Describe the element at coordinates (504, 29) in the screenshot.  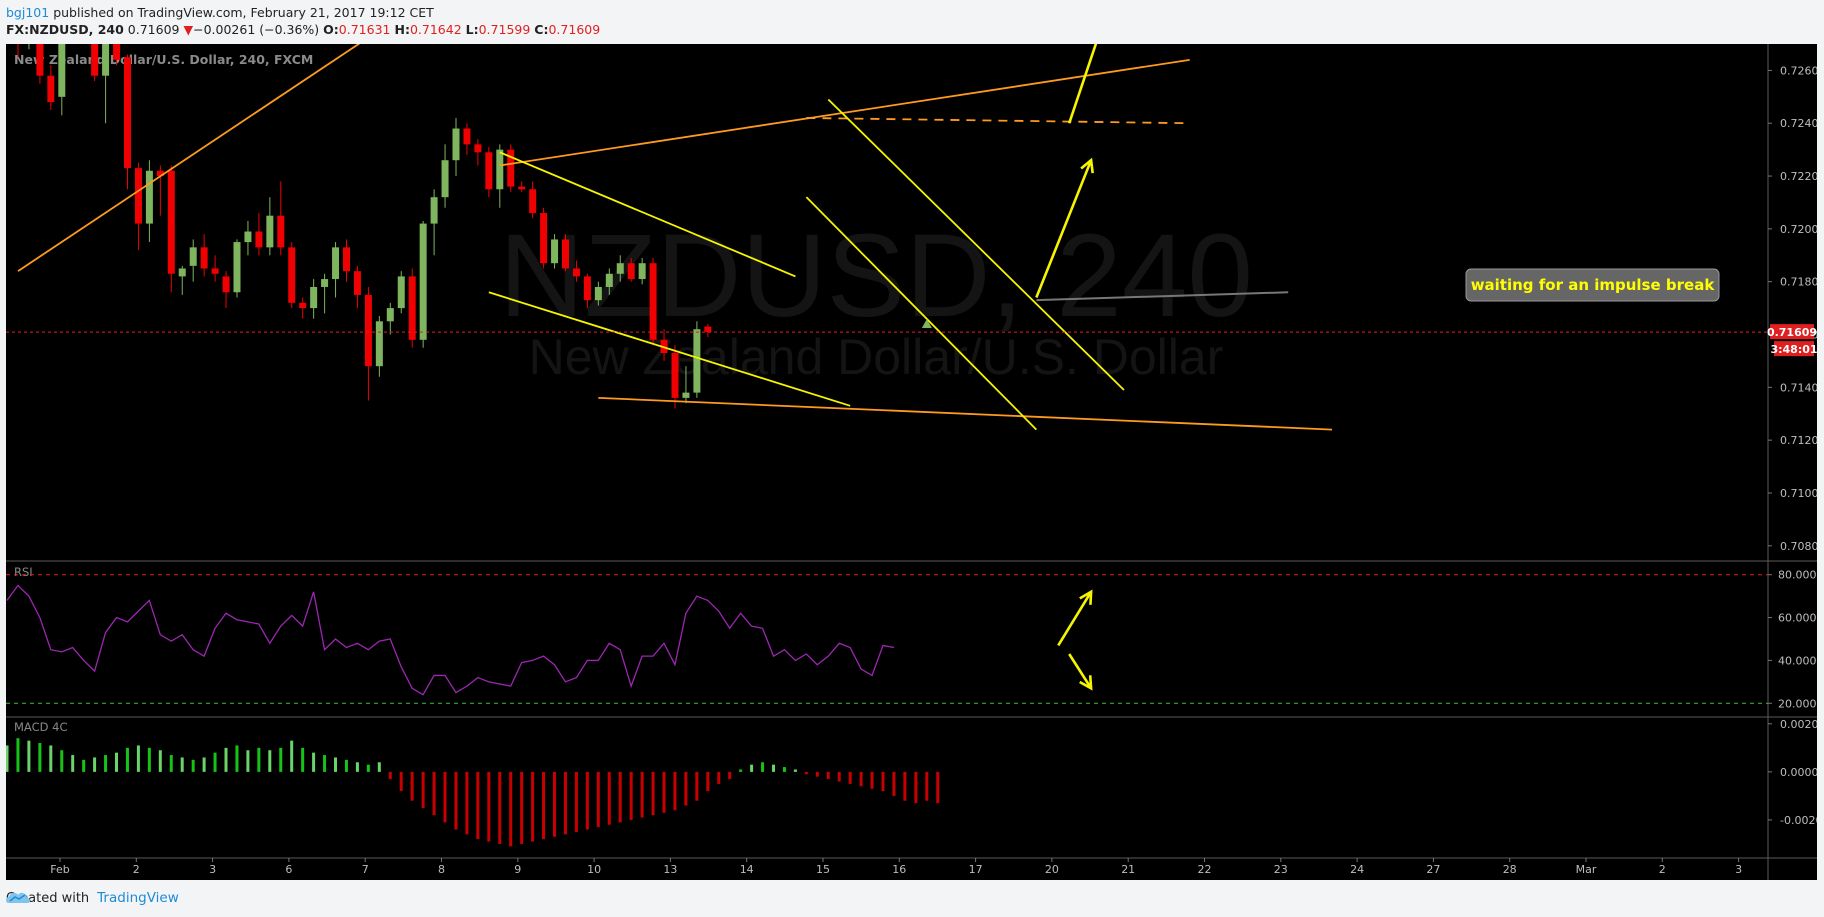
I see `low-value: 0.71599` at that location.